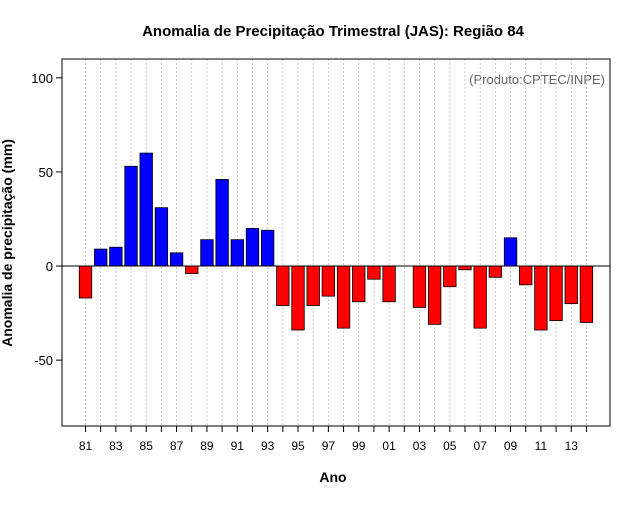 The image size is (640, 505). What do you see at coordinates (7, 243) in the screenshot?
I see `y-axis-label: Anomalia de precipitação (mm)` at bounding box center [7, 243].